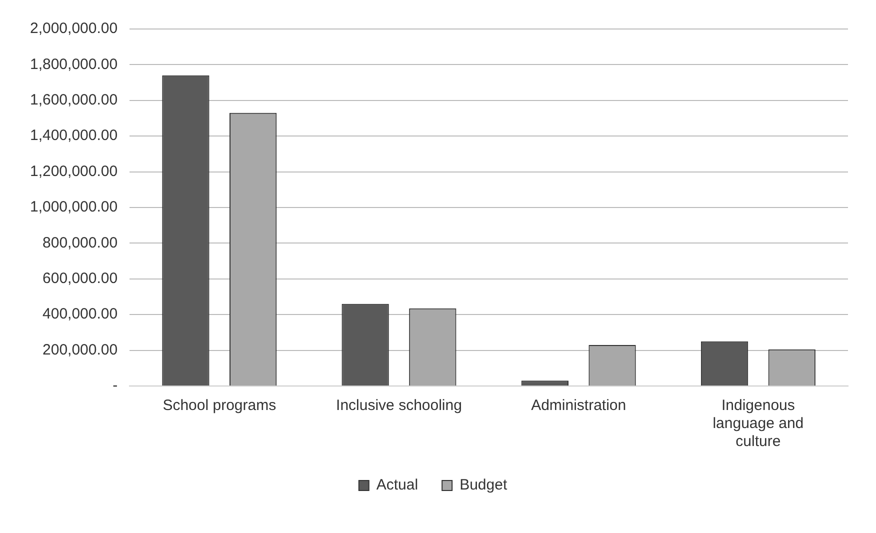  I want to click on y-tick-label: 1,400,000.00, so click(74, 135).